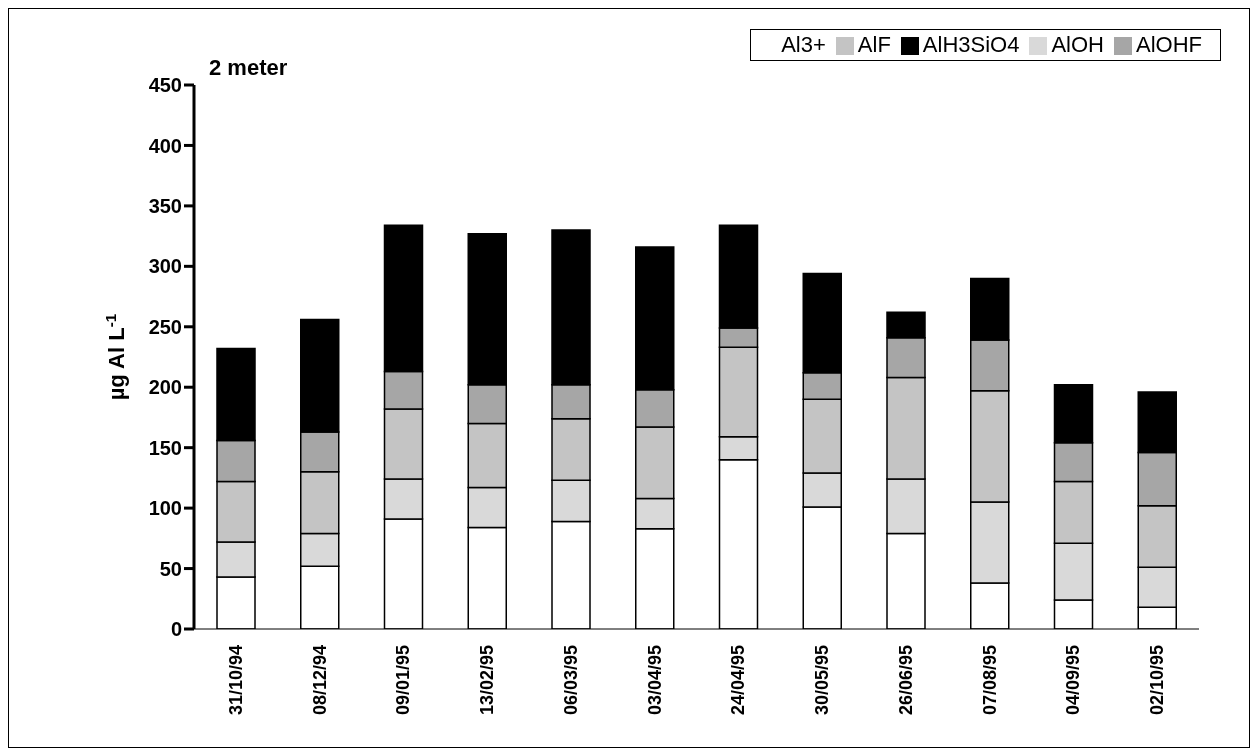 The width and height of the screenshot is (1258, 756). I want to click on x-tick-label: 04/09/95, so click(1073, 680).